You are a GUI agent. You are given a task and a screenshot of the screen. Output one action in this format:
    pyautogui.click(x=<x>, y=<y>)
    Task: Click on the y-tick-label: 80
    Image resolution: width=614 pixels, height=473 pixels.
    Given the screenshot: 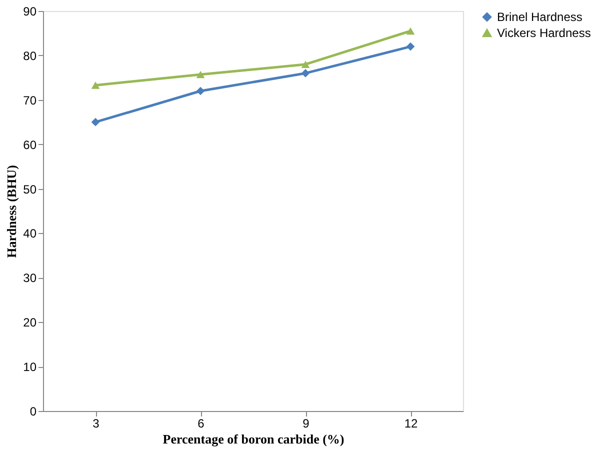 What is the action you would take?
    pyautogui.click(x=30, y=55)
    